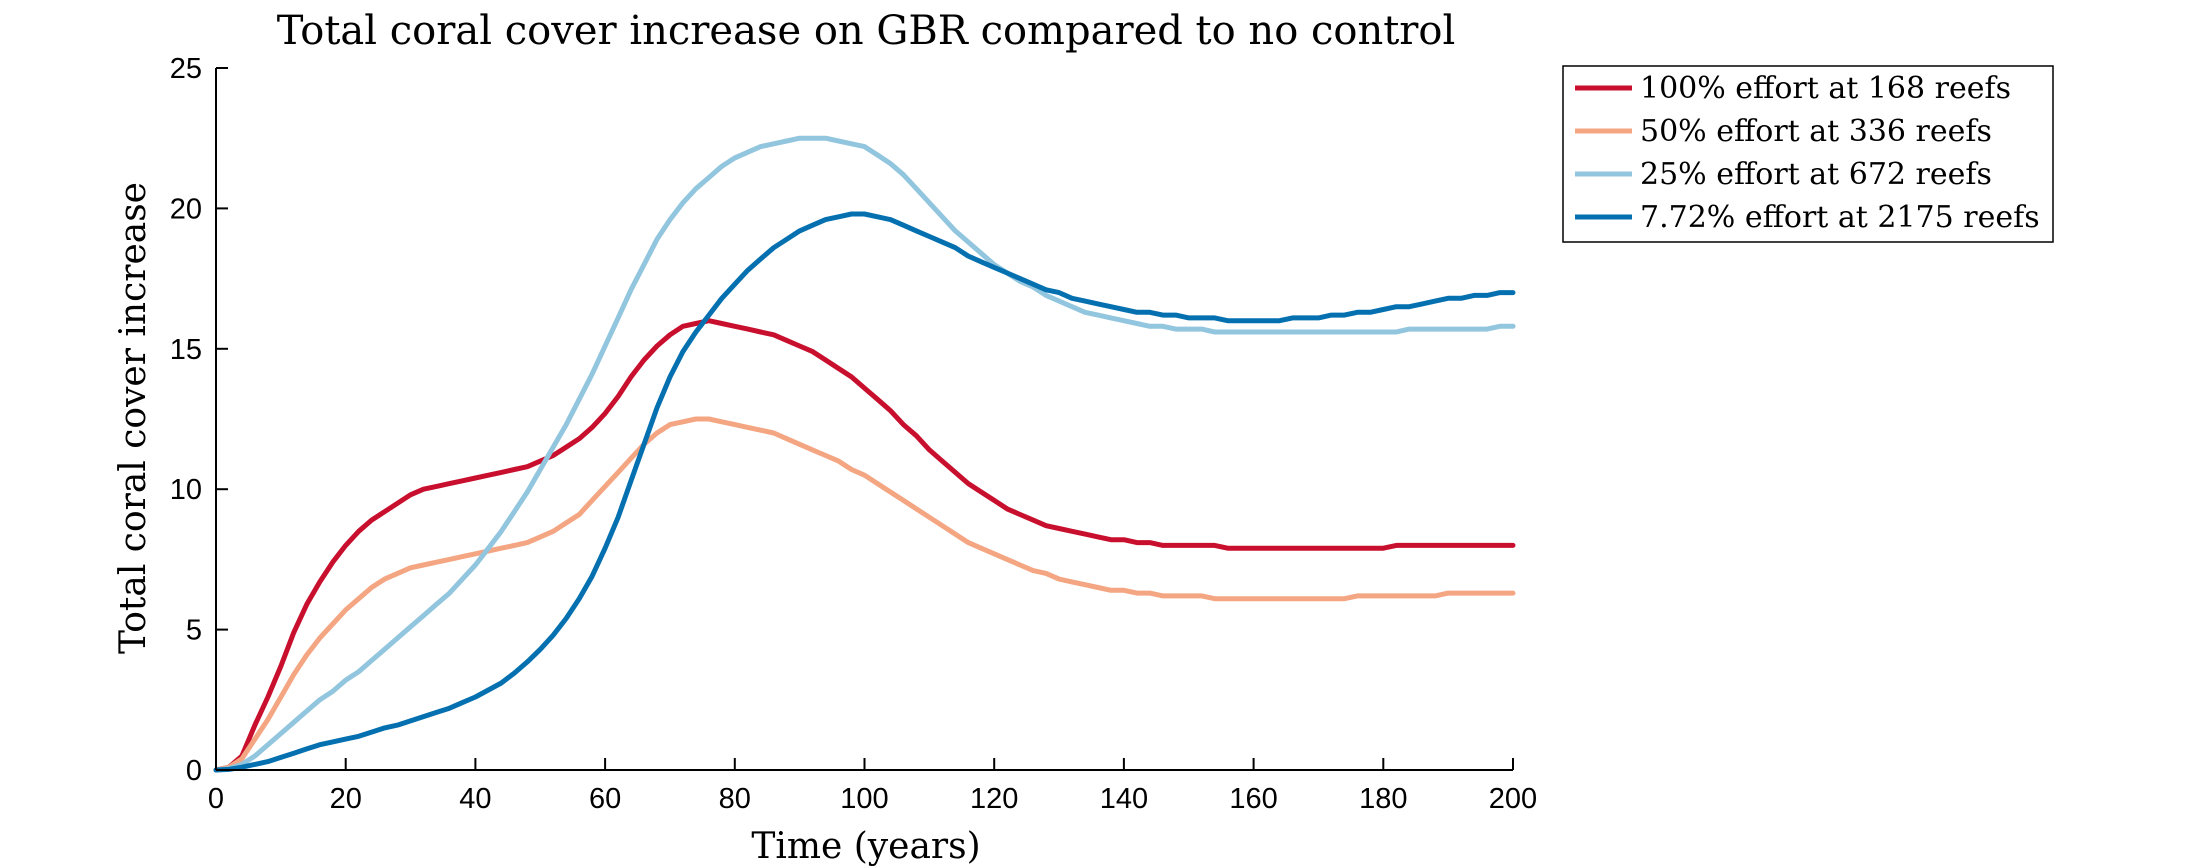 This screenshot has width=2192, height=866. What do you see at coordinates (864, 799) in the screenshot?
I see `x-tick-label: 100` at bounding box center [864, 799].